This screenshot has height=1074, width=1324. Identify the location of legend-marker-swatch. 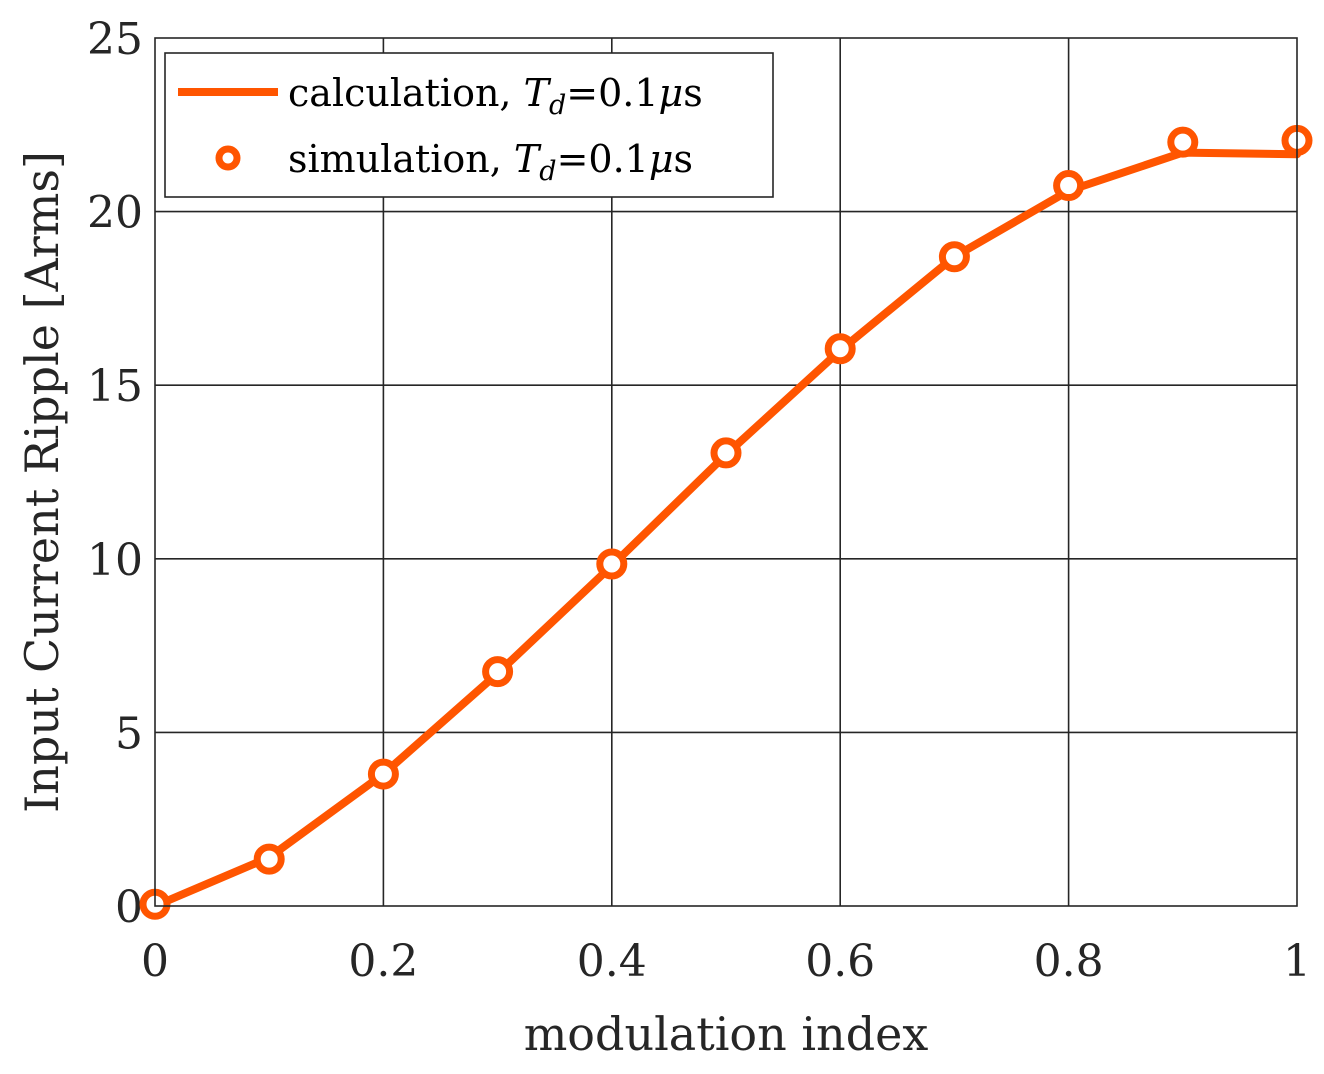
(228, 158).